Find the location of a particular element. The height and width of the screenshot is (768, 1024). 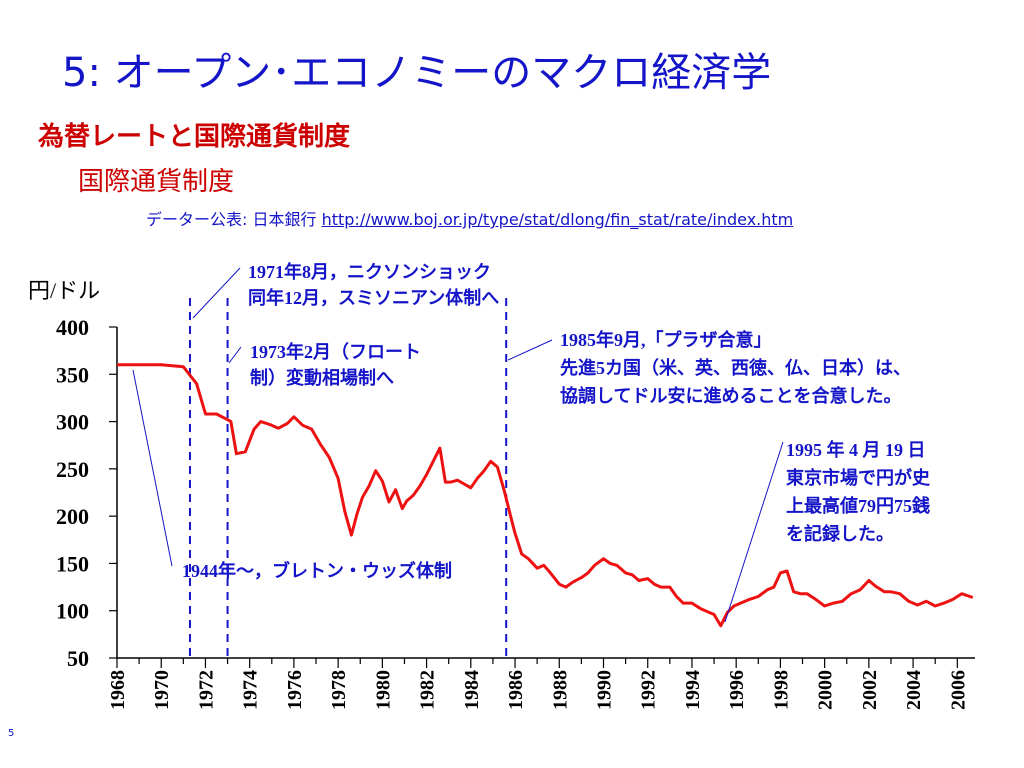

annotation-text: 先進5カ国（米、英、西徳、仏、日本）は、 is located at coordinates (735, 367).